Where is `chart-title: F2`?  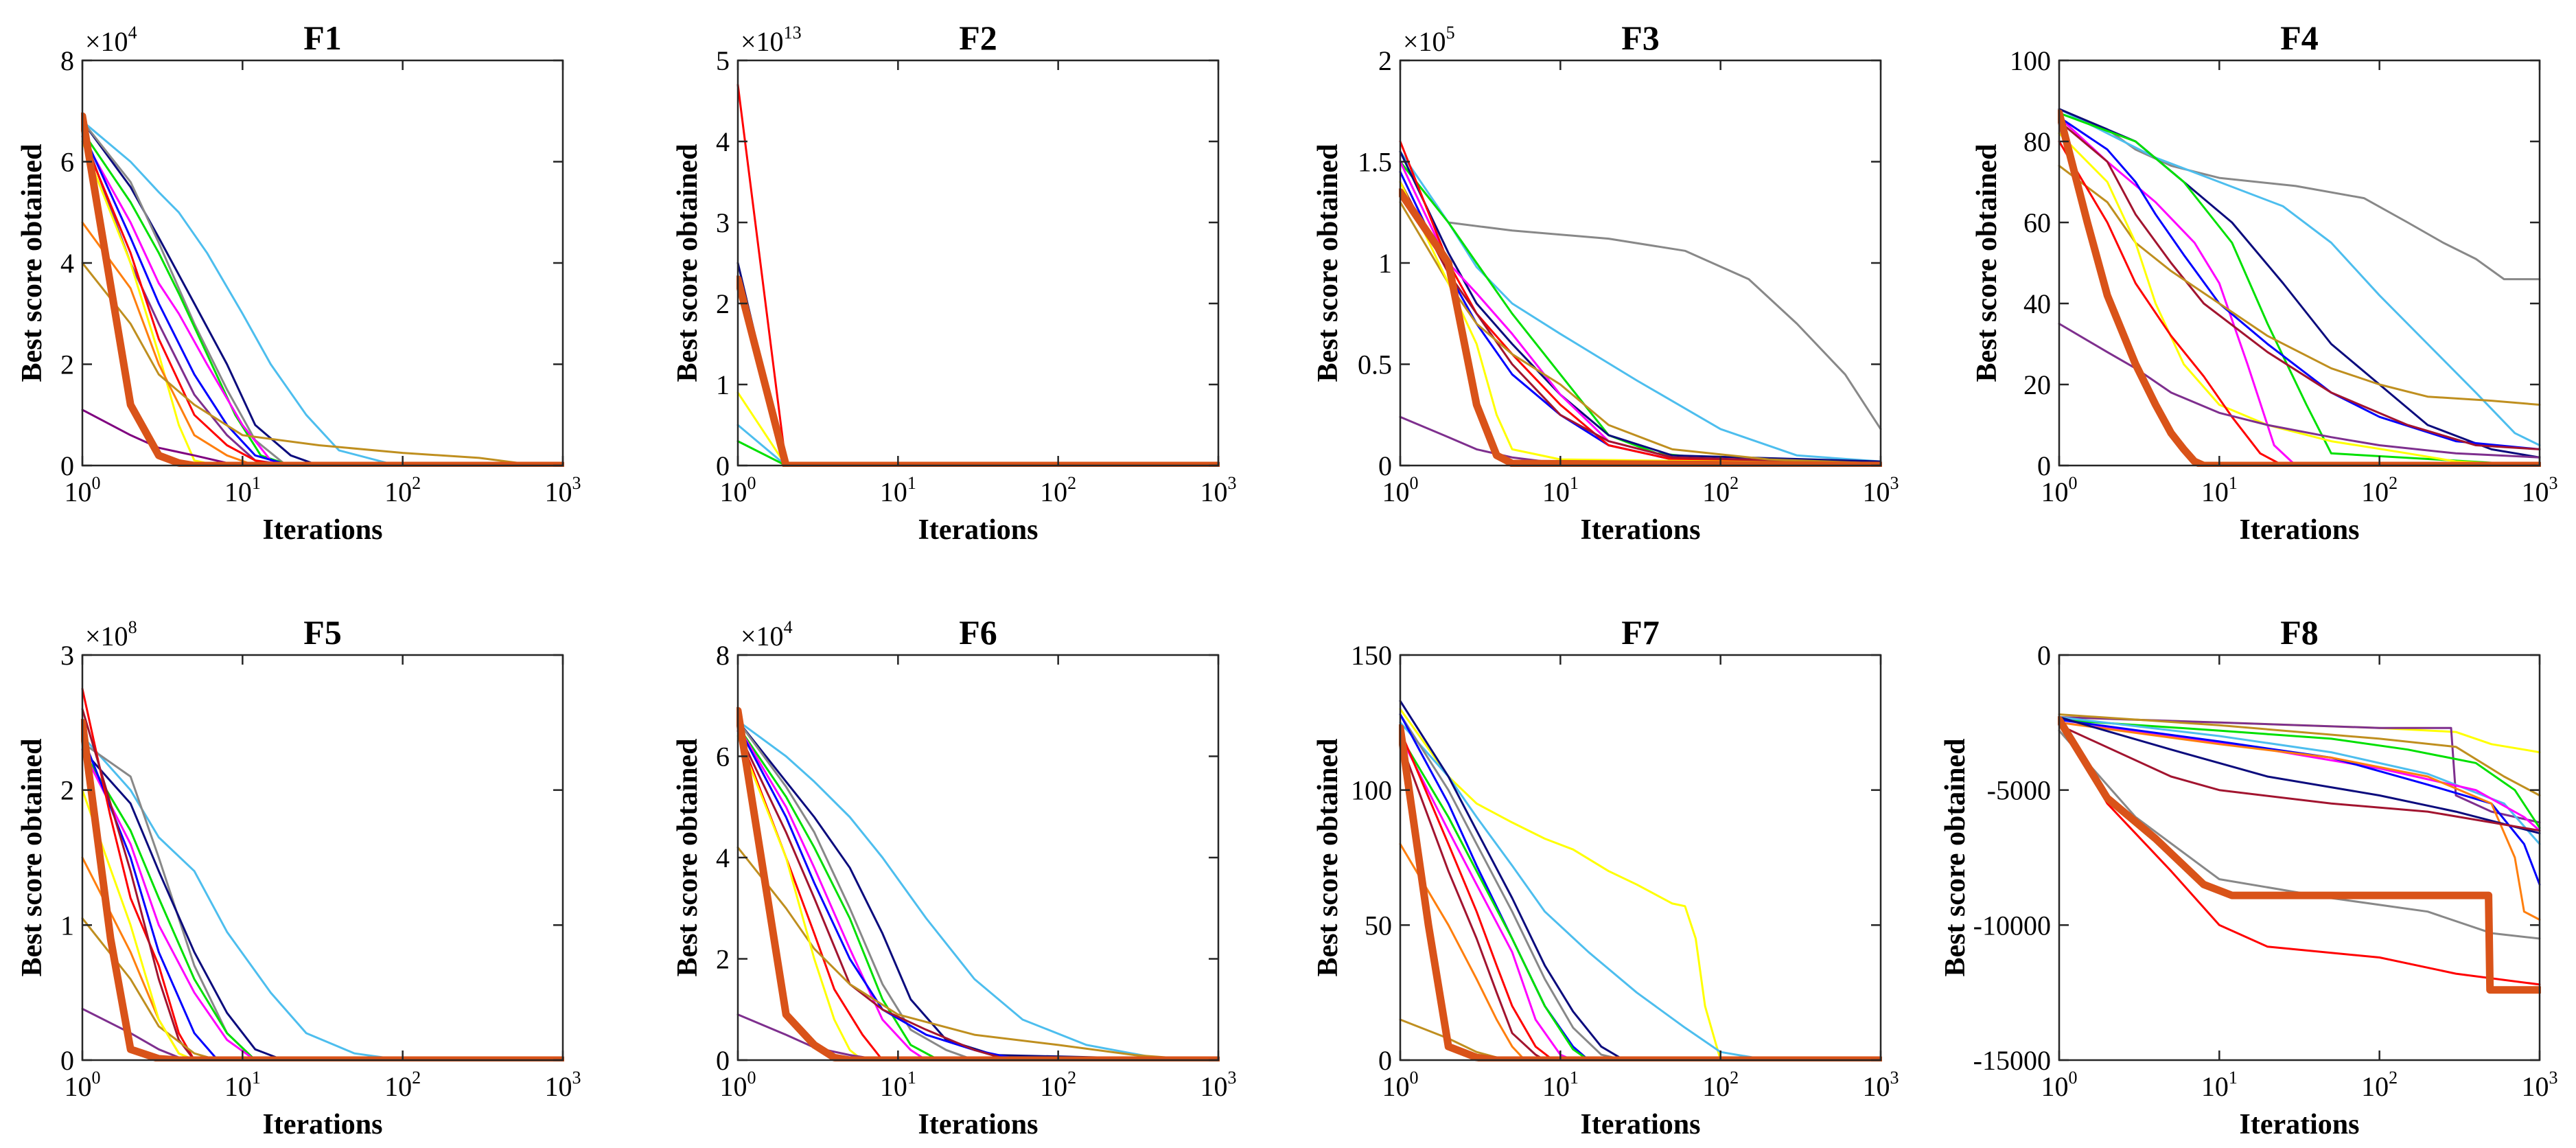
chart-title: F2 is located at coordinates (978, 38).